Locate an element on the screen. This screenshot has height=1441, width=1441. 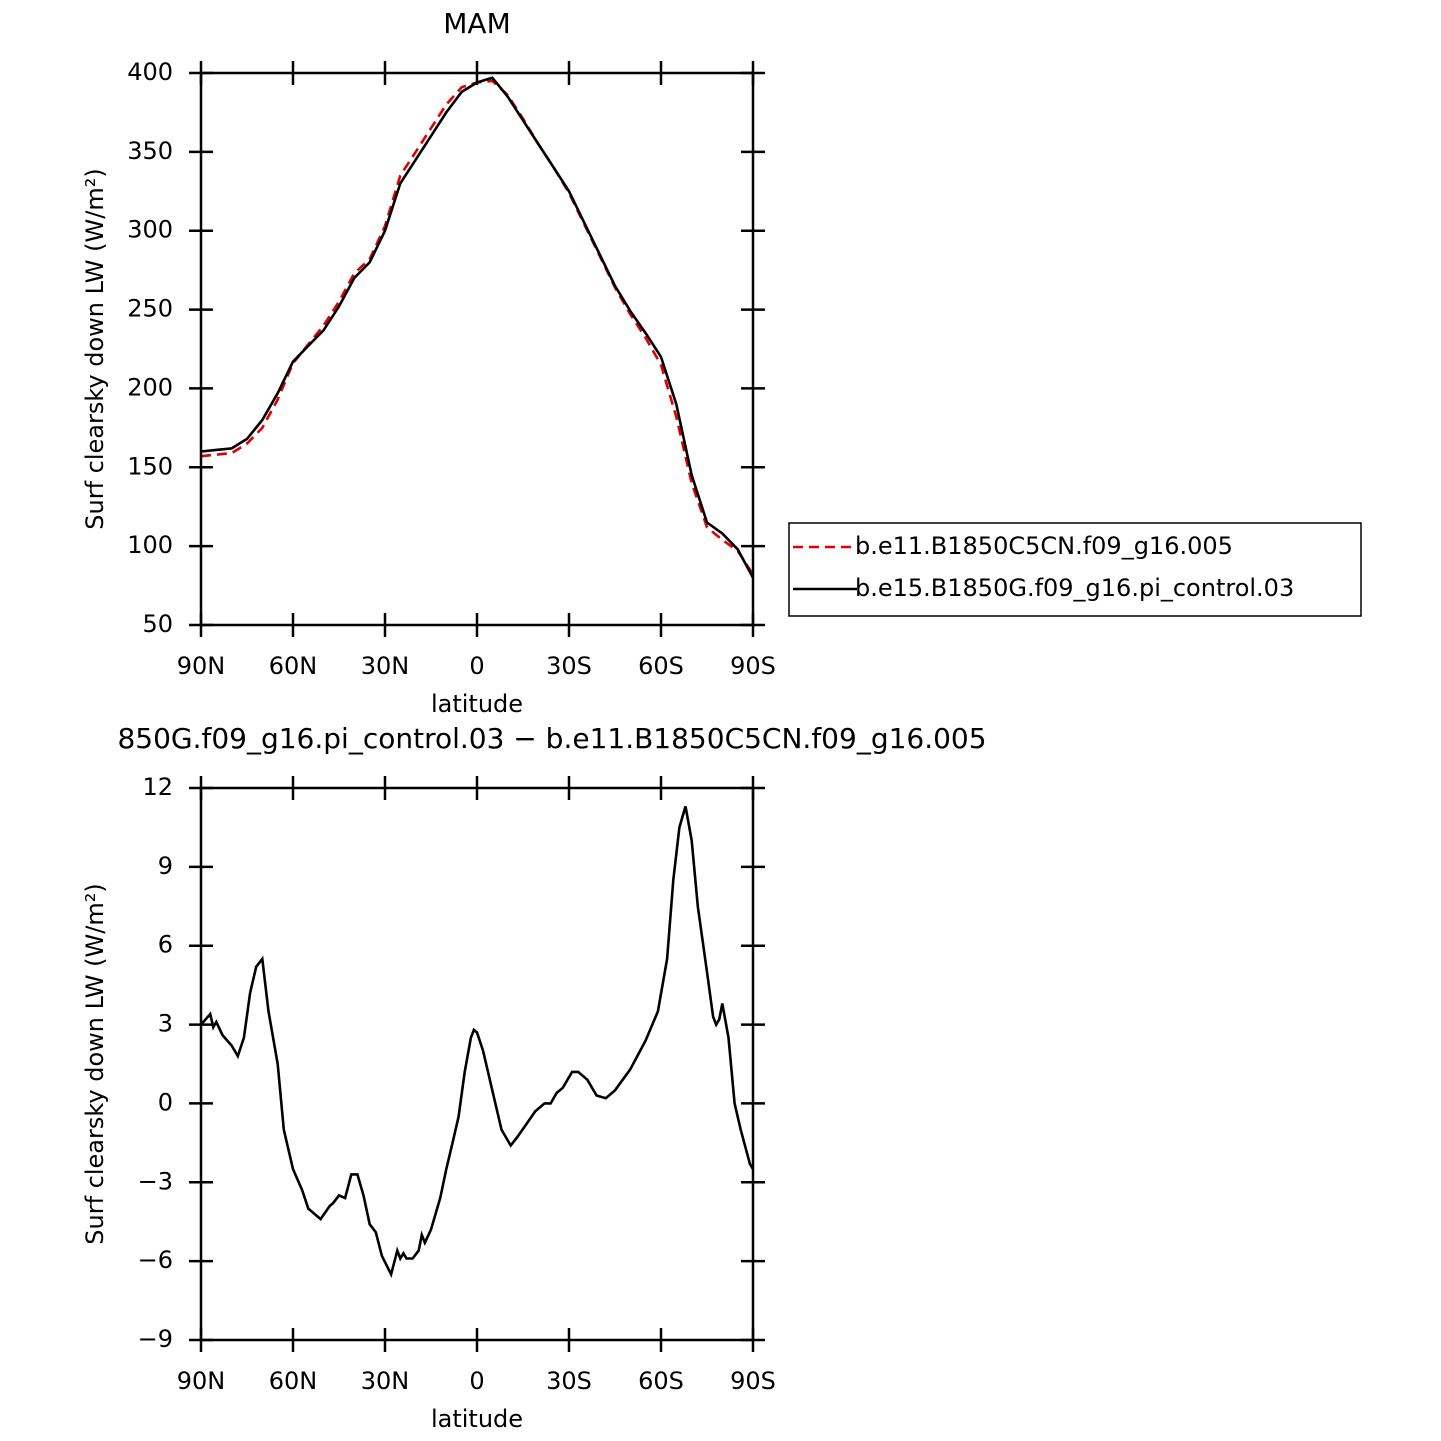
y-tick-label: 300 is located at coordinates (150, 230).